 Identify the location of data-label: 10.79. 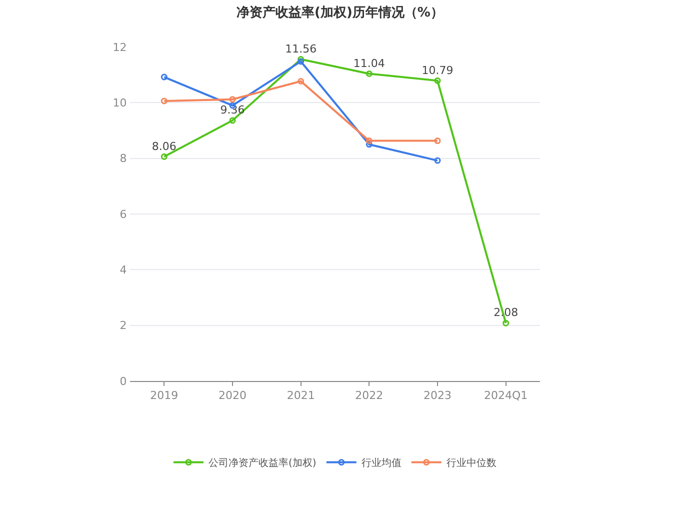
(438, 70).